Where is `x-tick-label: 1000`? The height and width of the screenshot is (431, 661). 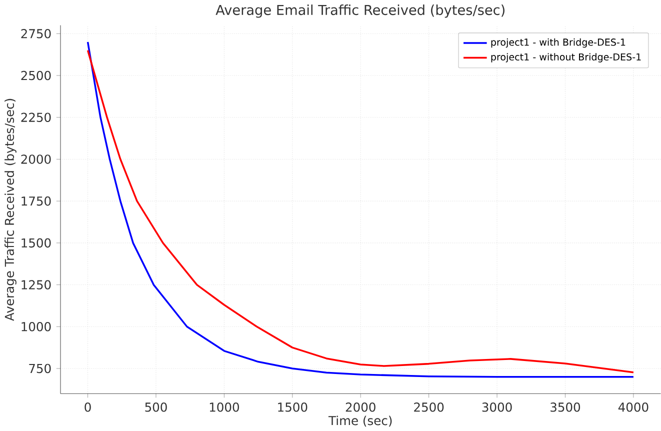
x-tick-label: 1000 is located at coordinates (224, 407).